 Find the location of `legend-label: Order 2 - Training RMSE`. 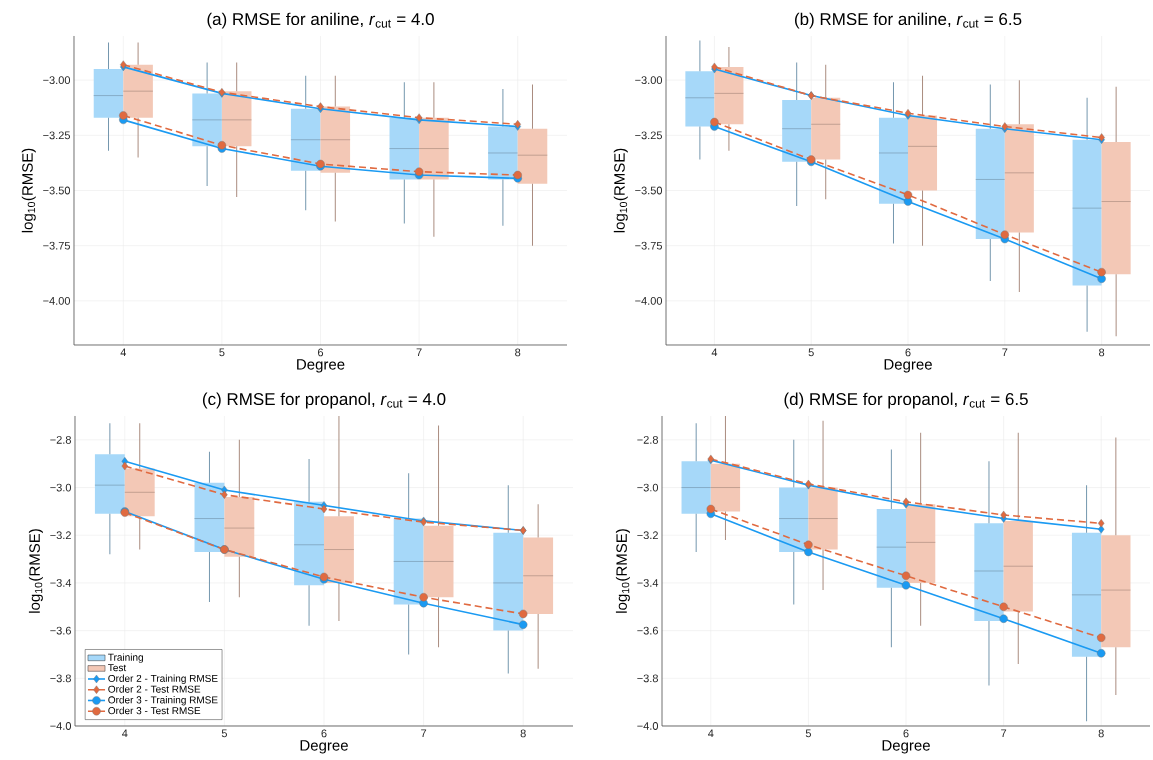

legend-label: Order 2 - Training RMSE is located at coordinates (163, 679).